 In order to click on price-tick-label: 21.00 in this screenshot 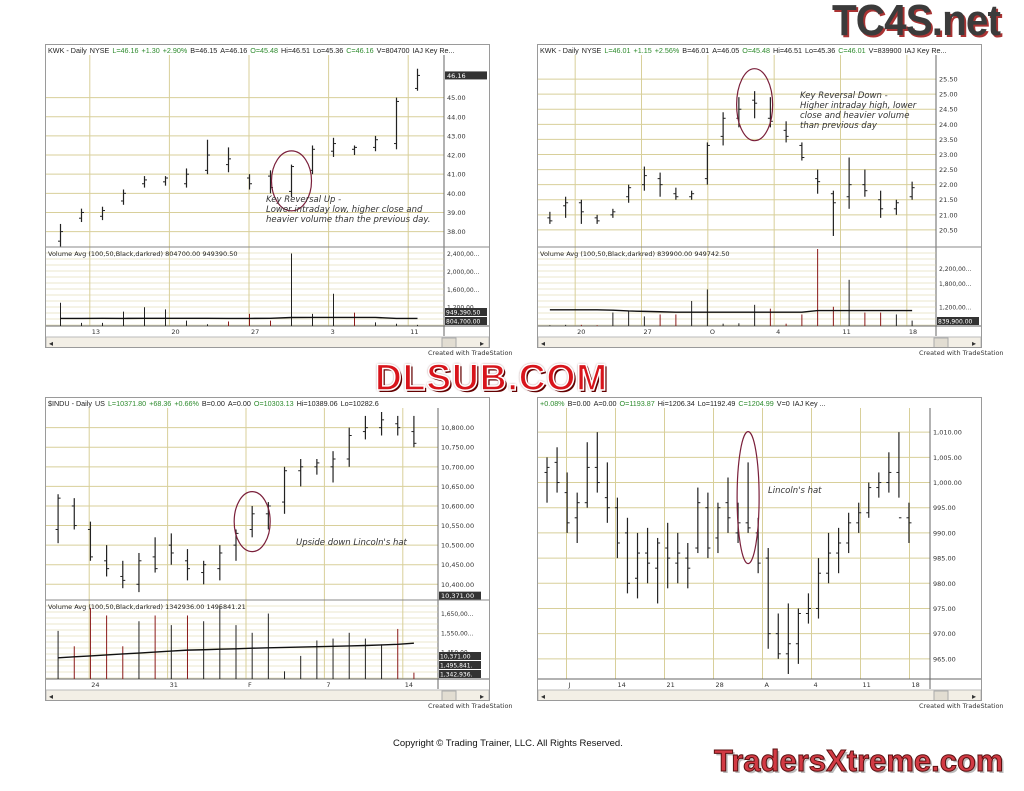, I will do `click(948, 215)`.